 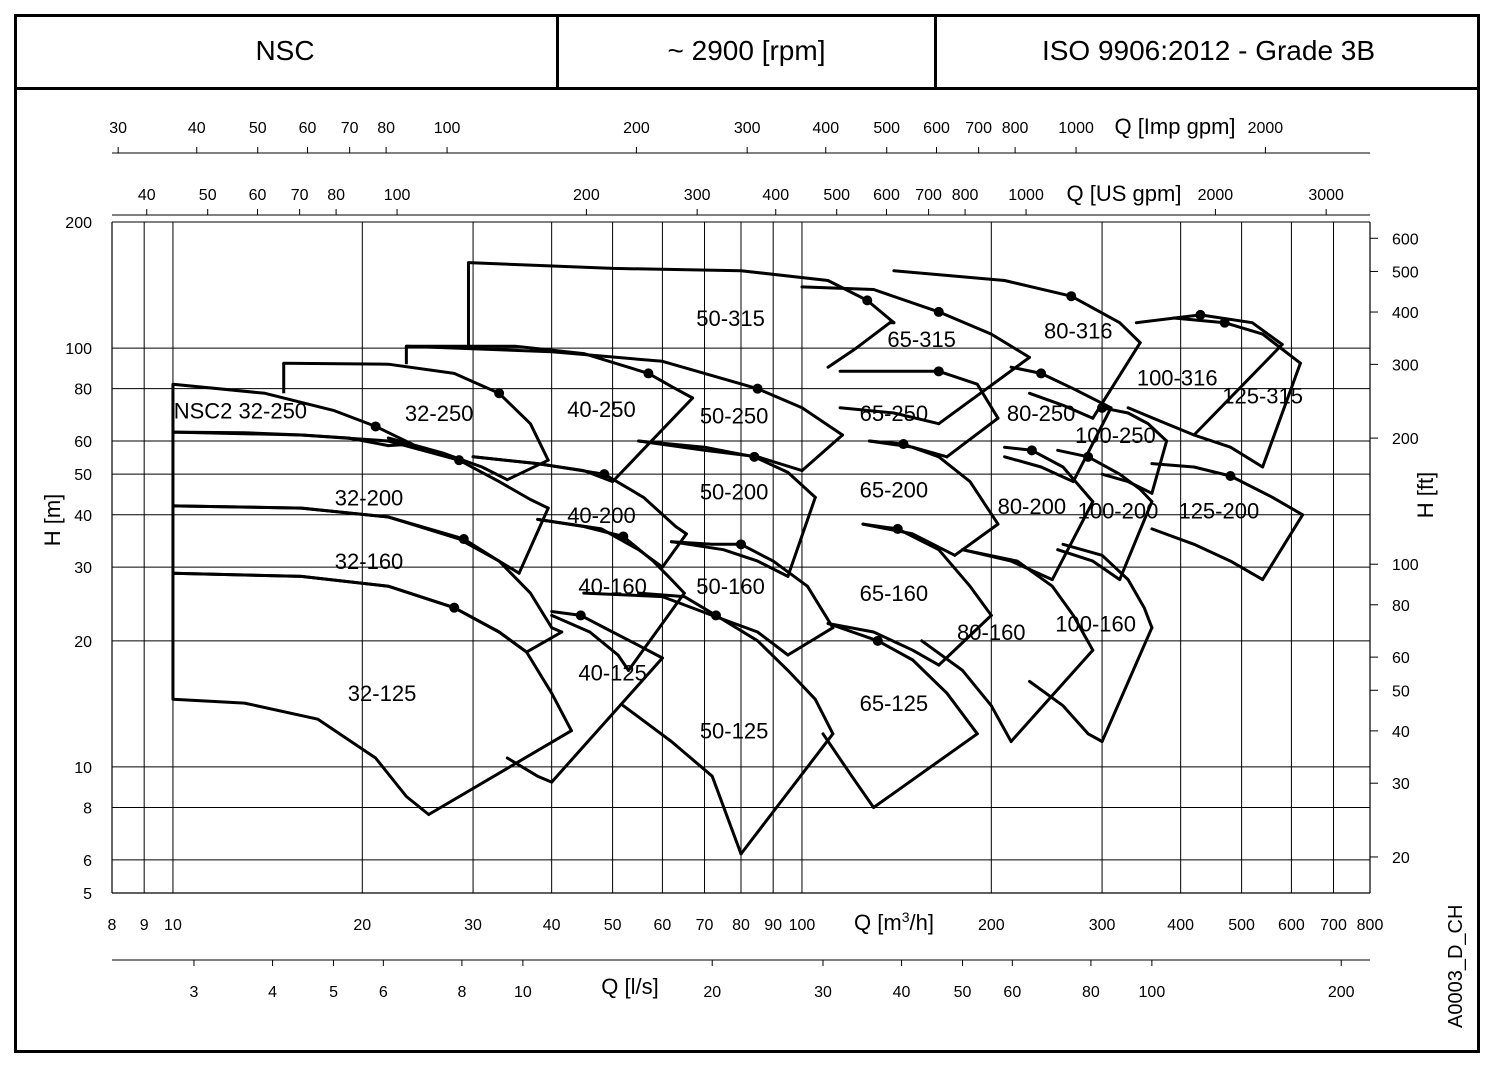 I want to click on y-tick-label: 20, so click(x=83, y=642).